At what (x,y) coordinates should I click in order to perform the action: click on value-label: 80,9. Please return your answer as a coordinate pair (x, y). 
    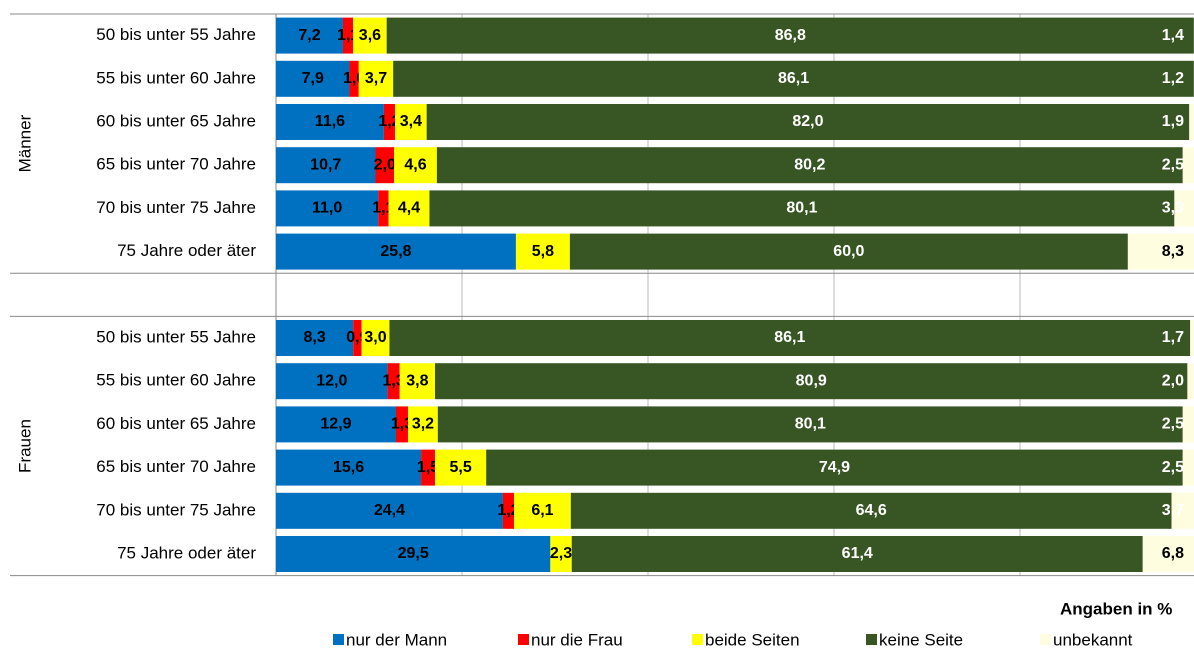
    Looking at the image, I should click on (811, 380).